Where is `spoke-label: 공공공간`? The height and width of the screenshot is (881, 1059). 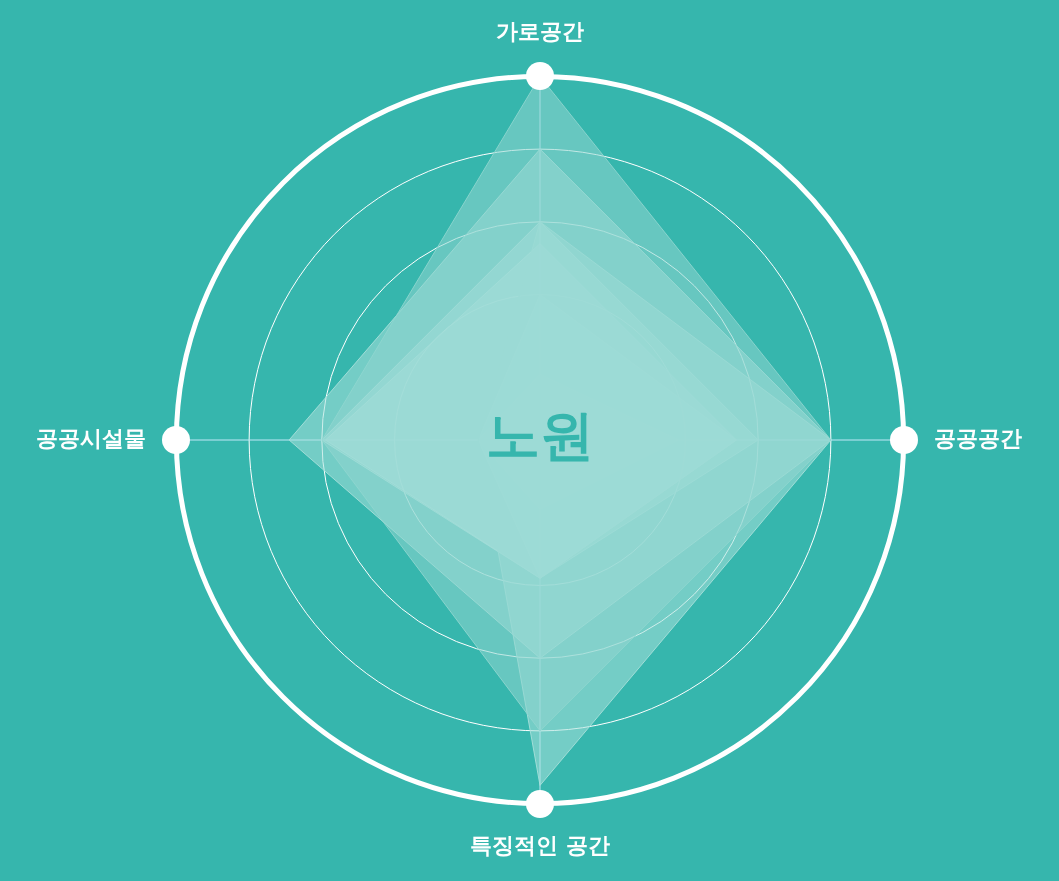 spoke-label: 공공공간 is located at coordinates (977, 438).